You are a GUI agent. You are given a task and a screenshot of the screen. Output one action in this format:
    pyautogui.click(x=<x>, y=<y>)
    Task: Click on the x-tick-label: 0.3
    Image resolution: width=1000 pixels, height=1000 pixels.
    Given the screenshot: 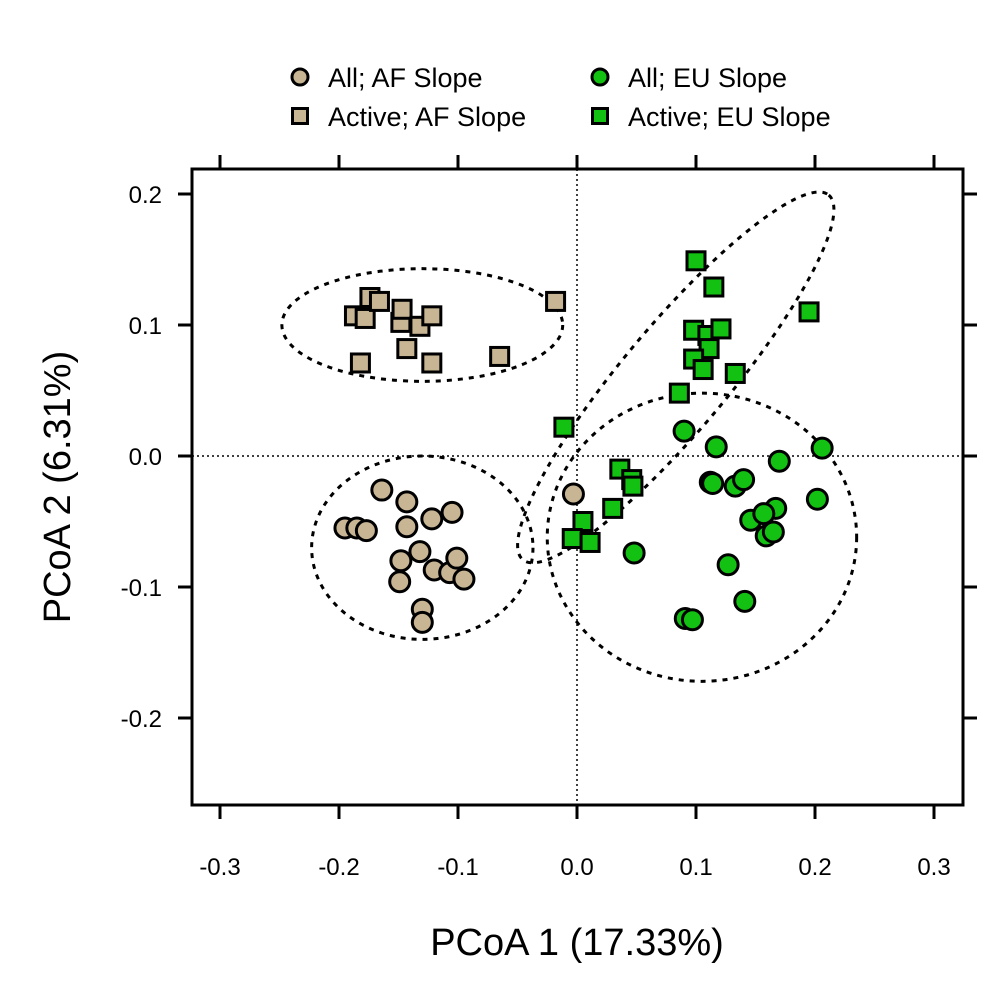 What is the action you would take?
    pyautogui.click(x=933, y=867)
    